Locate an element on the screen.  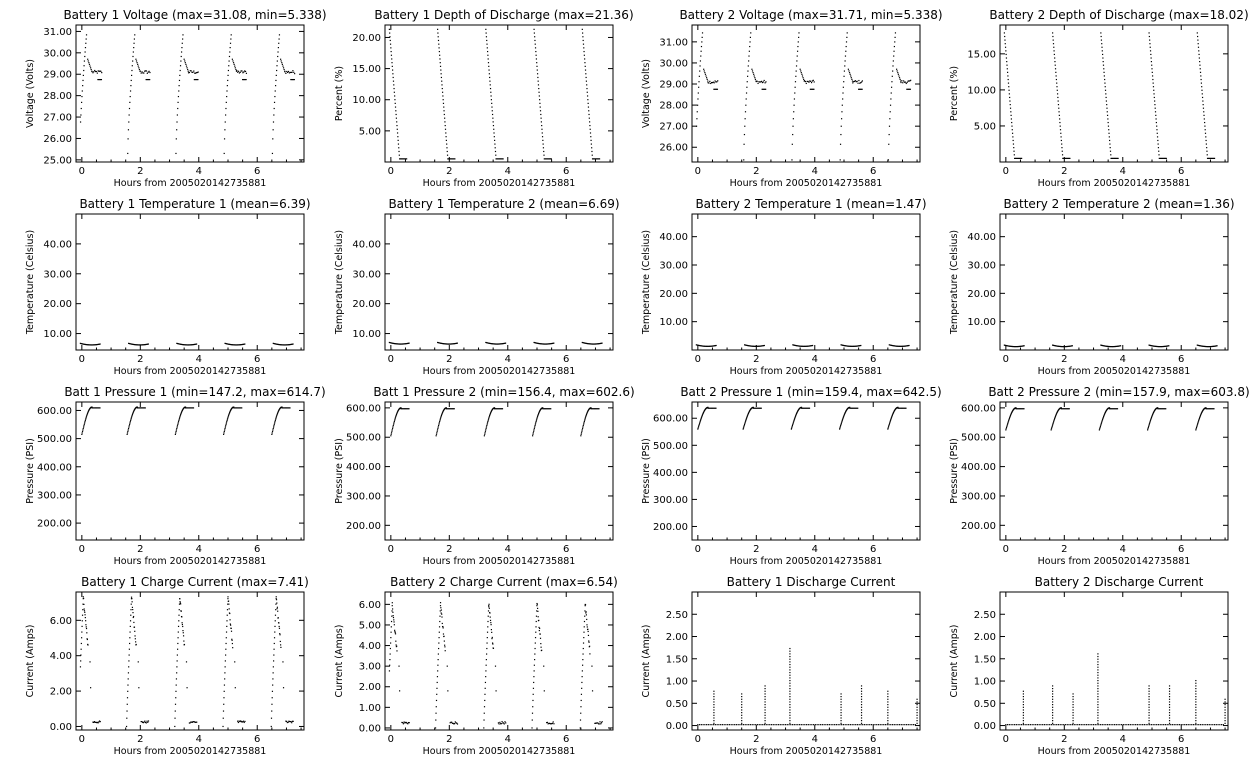
y-tick-label: 500.00 is located at coordinates (363, 438).